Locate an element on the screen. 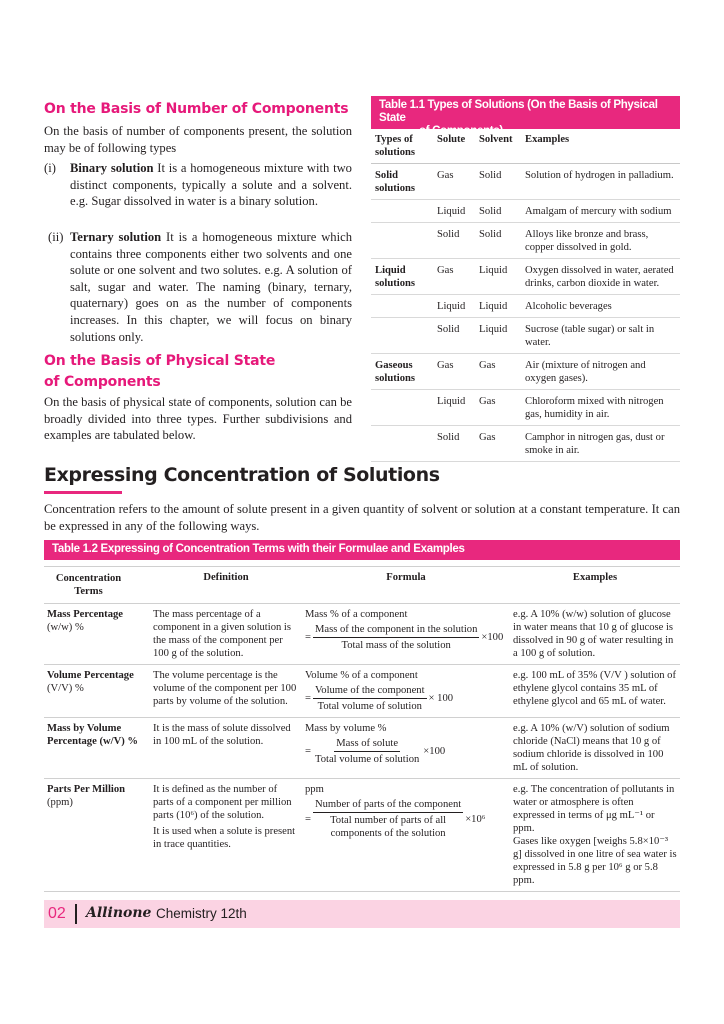 This screenshot has height=1024, width=724. formula-label: Volume % of a component is located at coordinates (361, 675).